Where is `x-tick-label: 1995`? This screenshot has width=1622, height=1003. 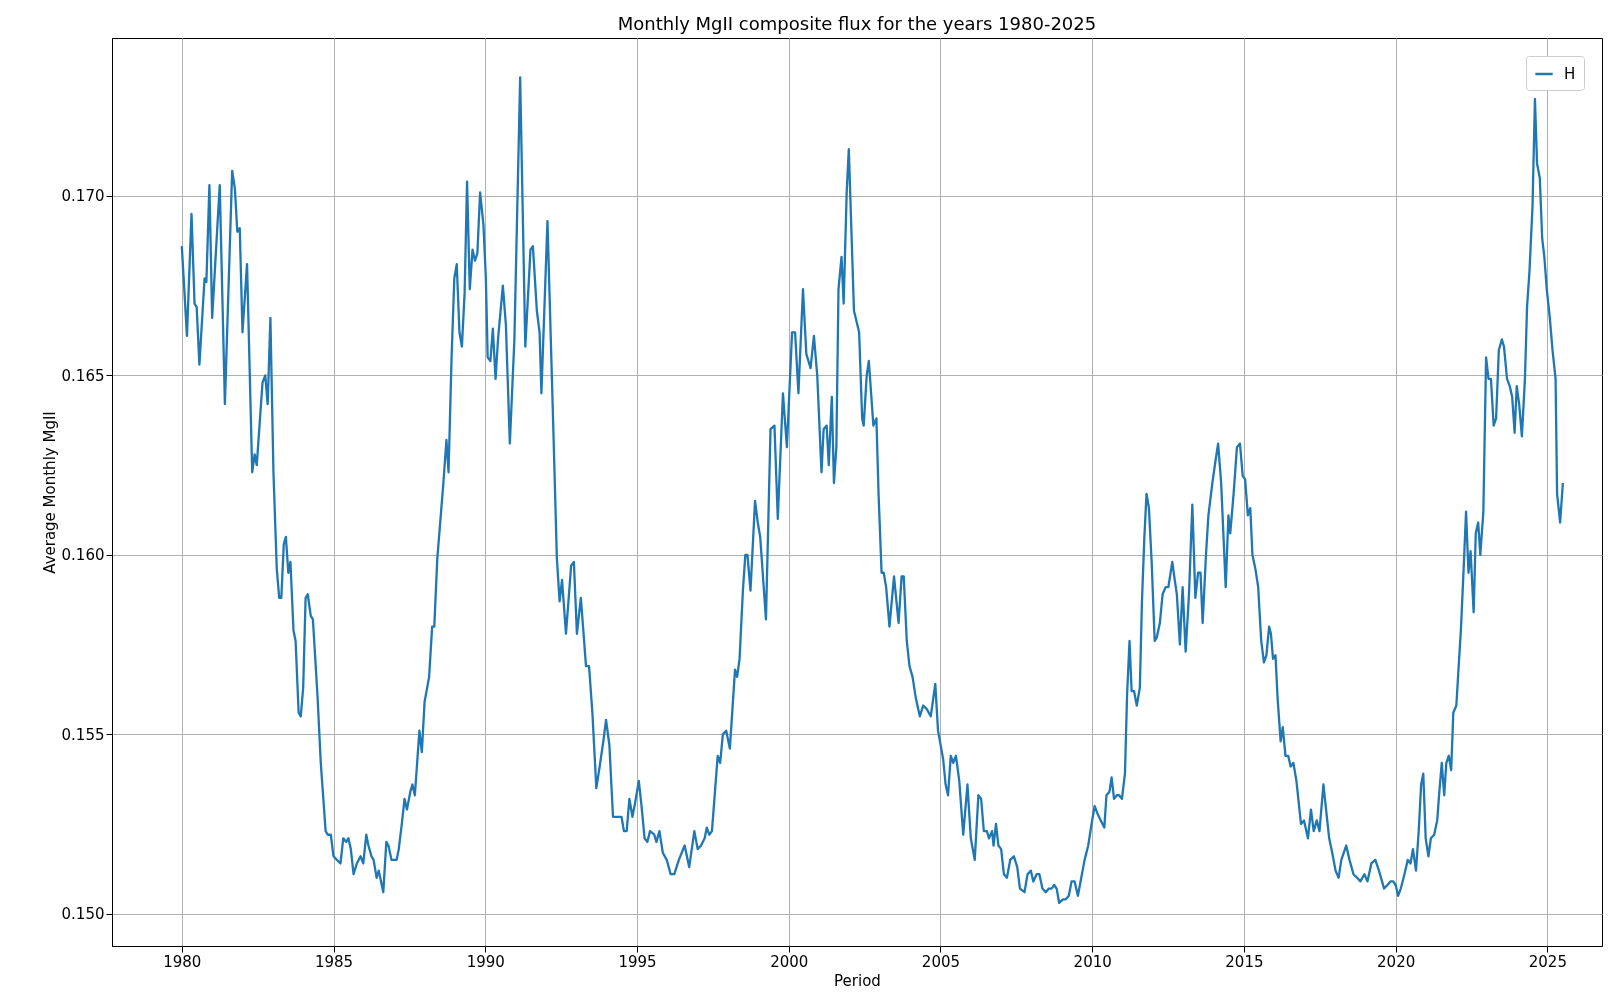 x-tick-label: 1995 is located at coordinates (637, 961).